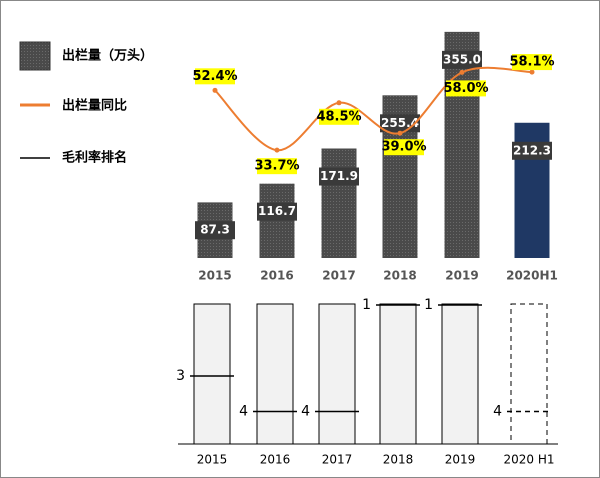 The width and height of the screenshot is (600, 478). Describe the element at coordinates (94, 158) in the screenshot. I see `legend-label: 毛利率排名` at that location.